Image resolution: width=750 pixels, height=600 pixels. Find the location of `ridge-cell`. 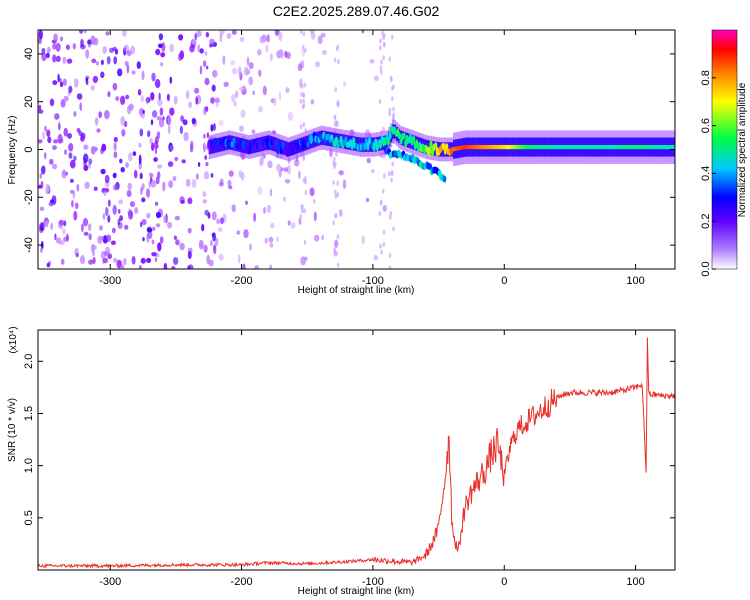

ridge-cell is located at coordinates (291, 145).